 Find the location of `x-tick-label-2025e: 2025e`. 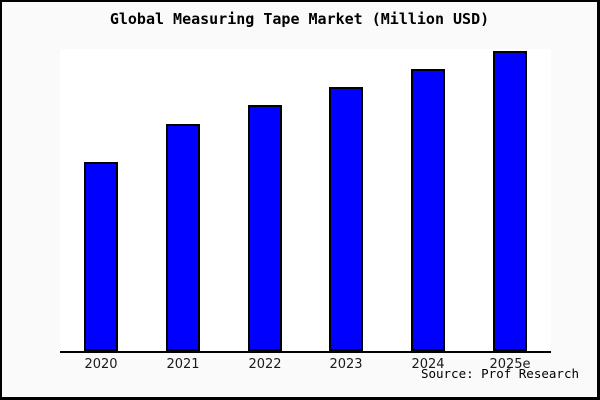

x-tick-label-2025e: 2025e is located at coordinates (510, 364).